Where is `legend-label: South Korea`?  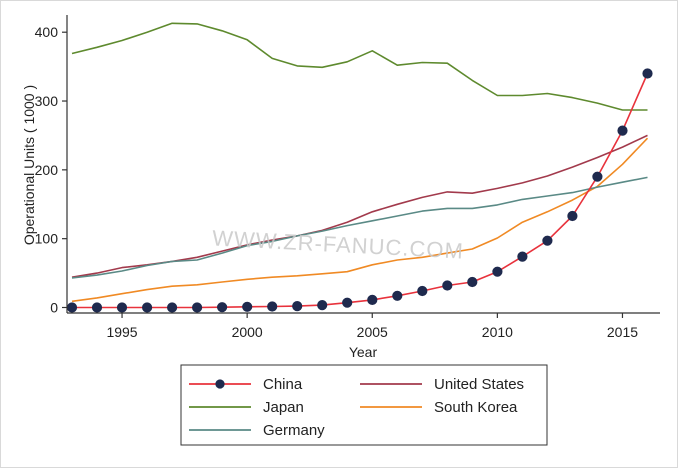 legend-label: South Korea is located at coordinates (476, 407).